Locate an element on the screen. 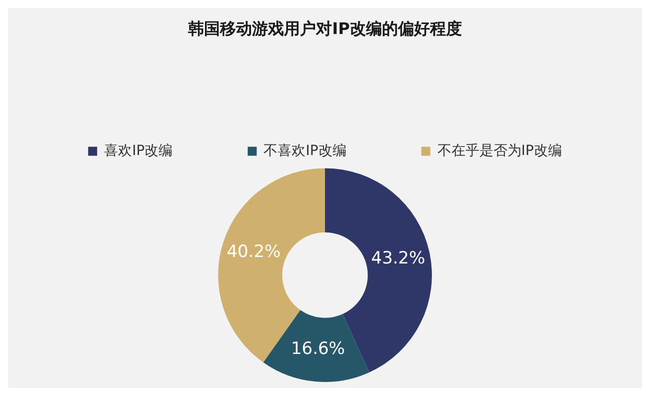 This screenshot has width=650, height=396. data-label: 43.2% is located at coordinates (398, 258).